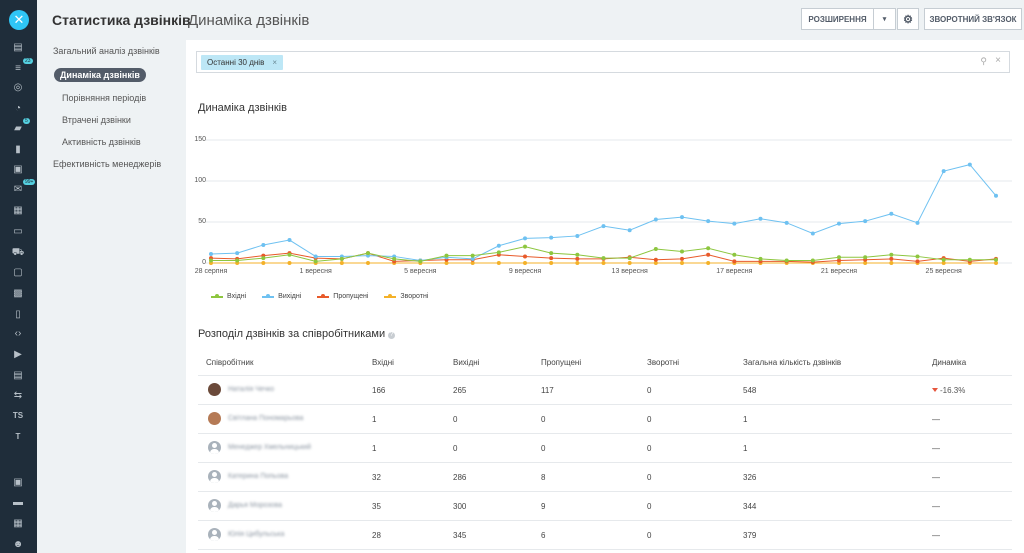 This screenshot has width=1024, height=553. I want to click on sidebar-item-general-analysis: Загальний аналіз дзвінків, so click(106, 51).